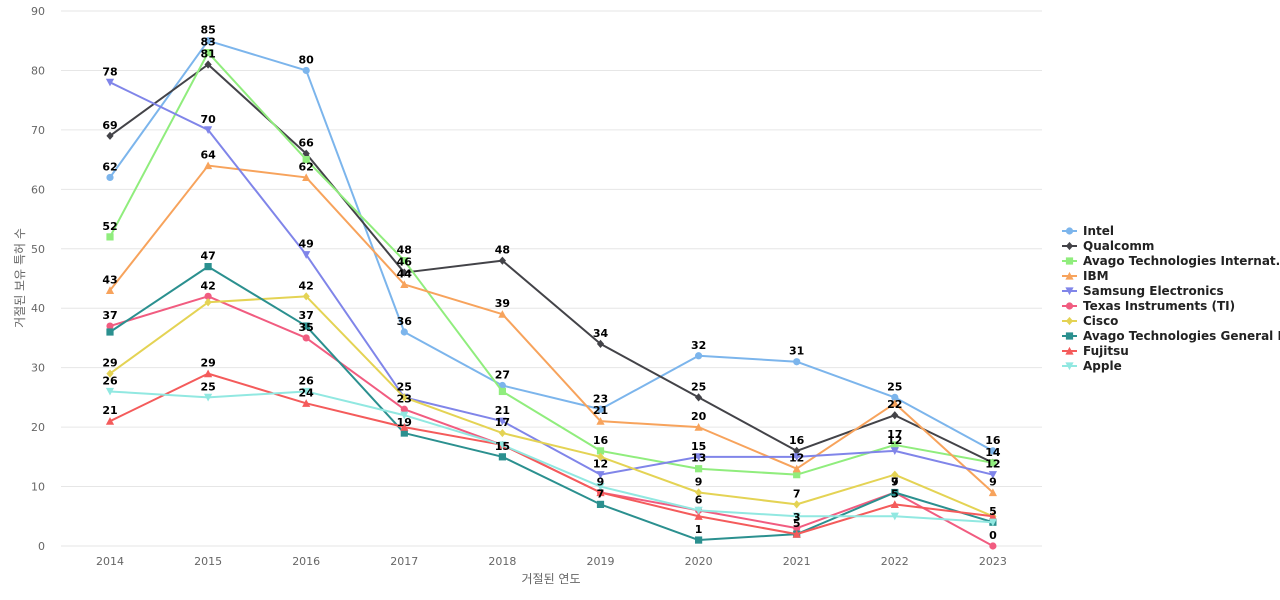  I want to click on data-label: 0, so click(993, 535).